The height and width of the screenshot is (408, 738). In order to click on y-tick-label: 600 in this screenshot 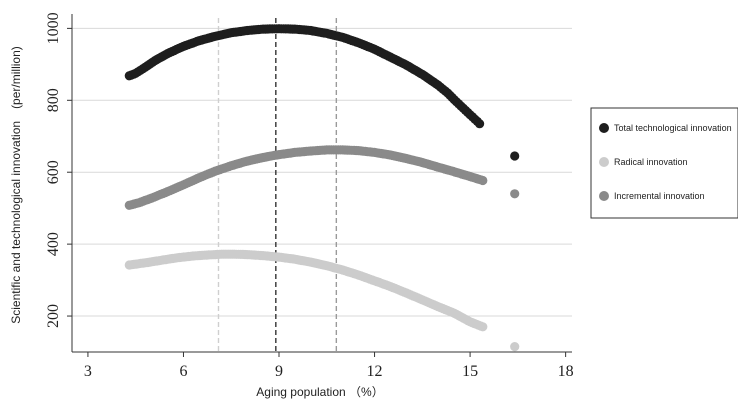, I will do `click(53, 172)`.